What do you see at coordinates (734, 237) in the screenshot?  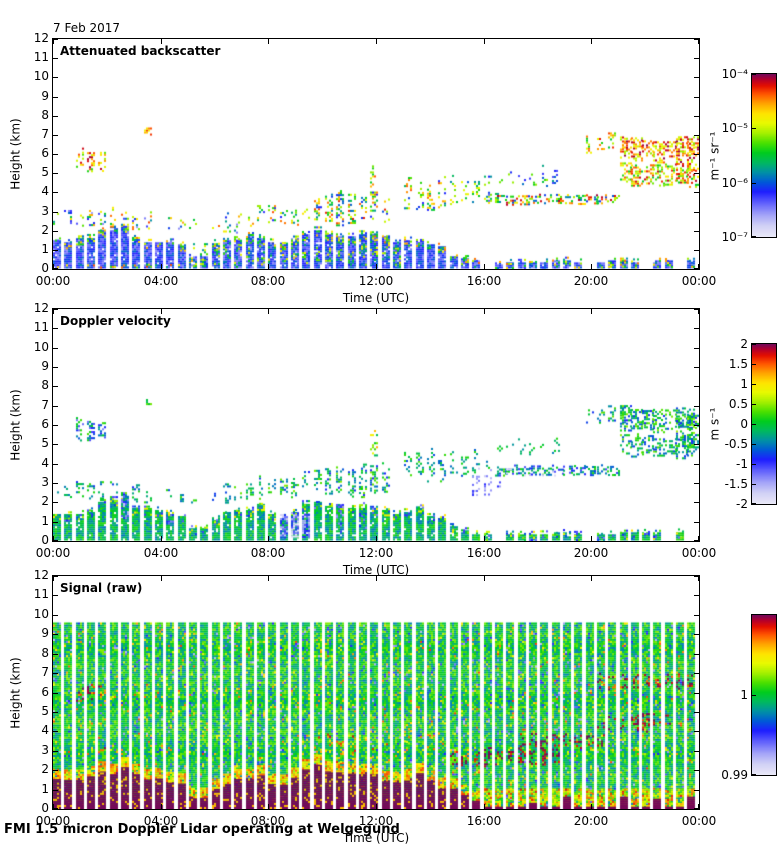 I see `colorbar-tick-label: 10⁻⁷` at bounding box center [734, 237].